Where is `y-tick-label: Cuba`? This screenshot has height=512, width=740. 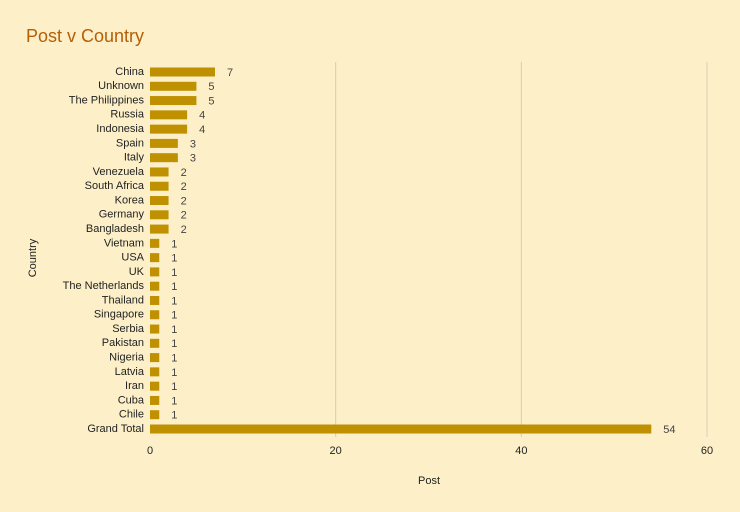
y-tick-label: Cuba is located at coordinates (131, 400).